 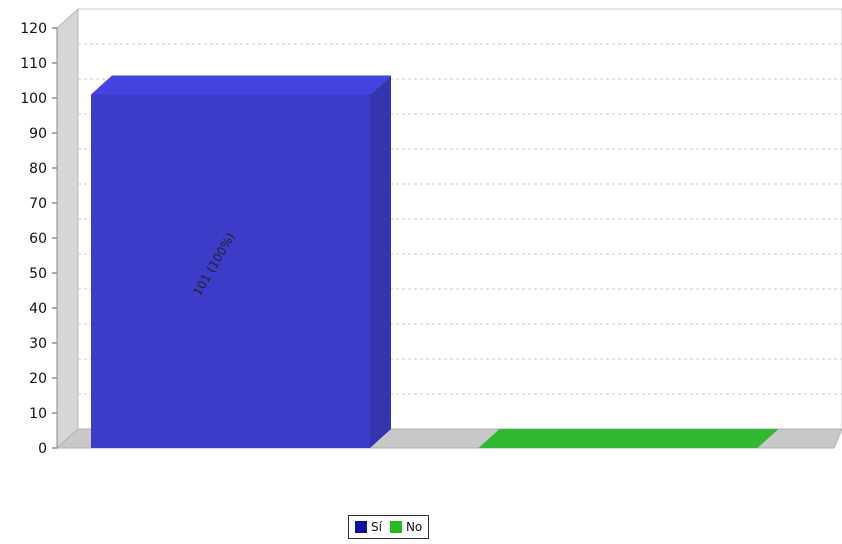 What do you see at coordinates (38, 274) in the screenshot?
I see `y-tick-label: 50` at bounding box center [38, 274].